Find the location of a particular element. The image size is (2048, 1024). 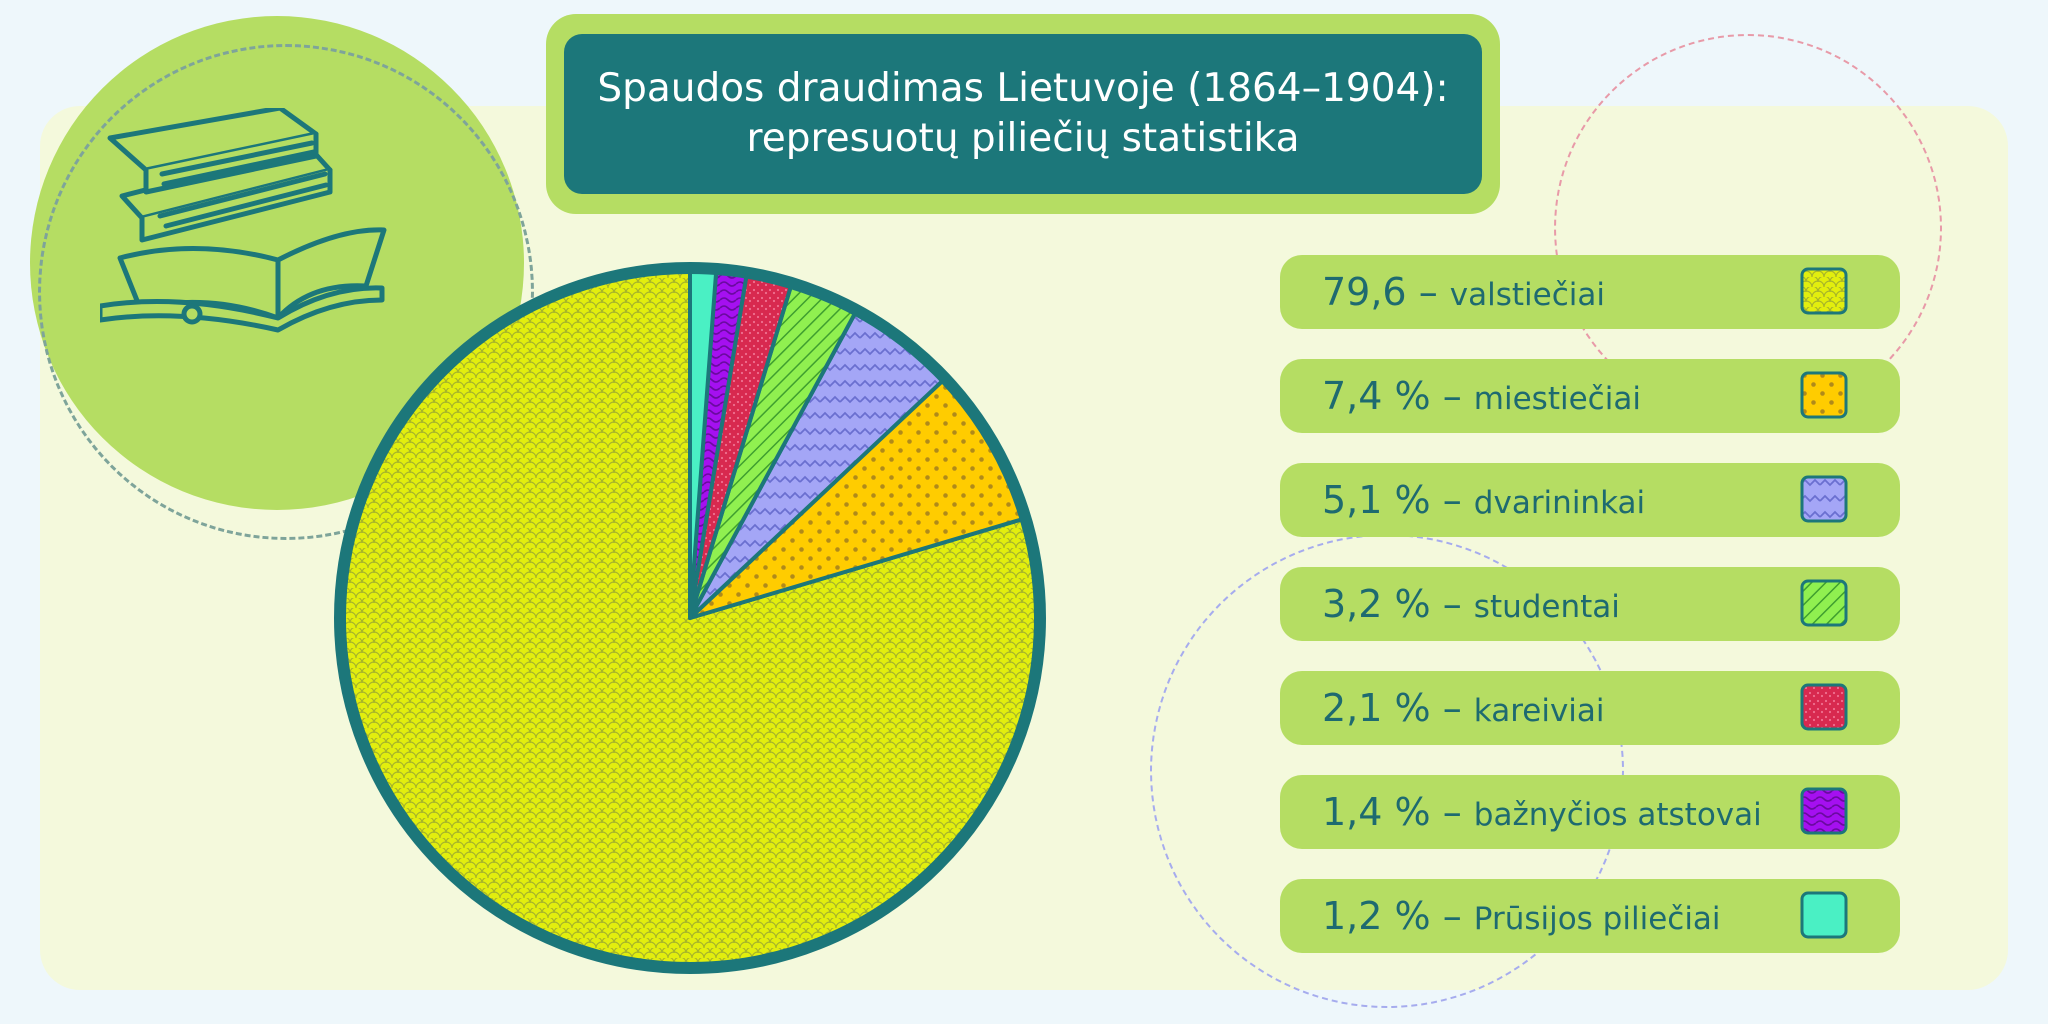

legend-item: 79,6 – valstiečiai is located at coordinates (1590, 292).